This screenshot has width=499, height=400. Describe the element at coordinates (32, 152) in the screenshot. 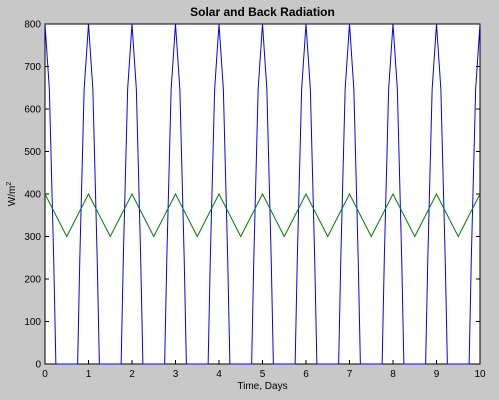

I see `y-tick-label: 500` at that location.